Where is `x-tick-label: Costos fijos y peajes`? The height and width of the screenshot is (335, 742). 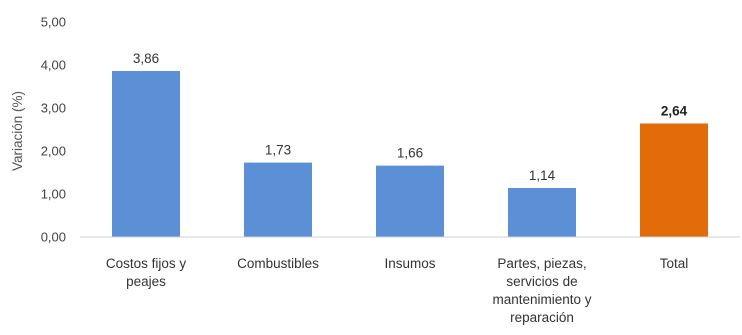 x-tick-label: Costos fijos y peajes is located at coordinates (146, 272).